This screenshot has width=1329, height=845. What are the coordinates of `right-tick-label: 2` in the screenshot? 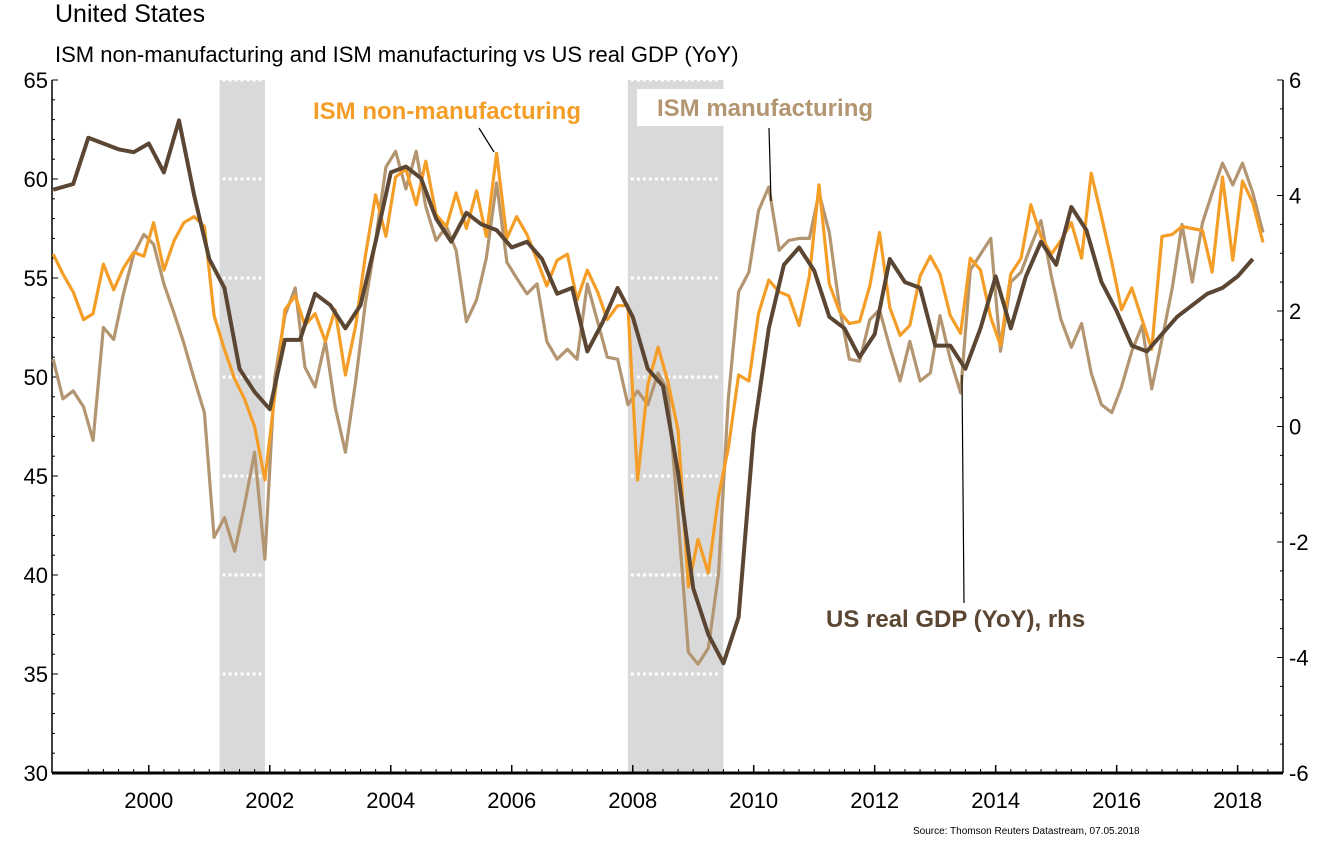 It's located at (1295, 311).